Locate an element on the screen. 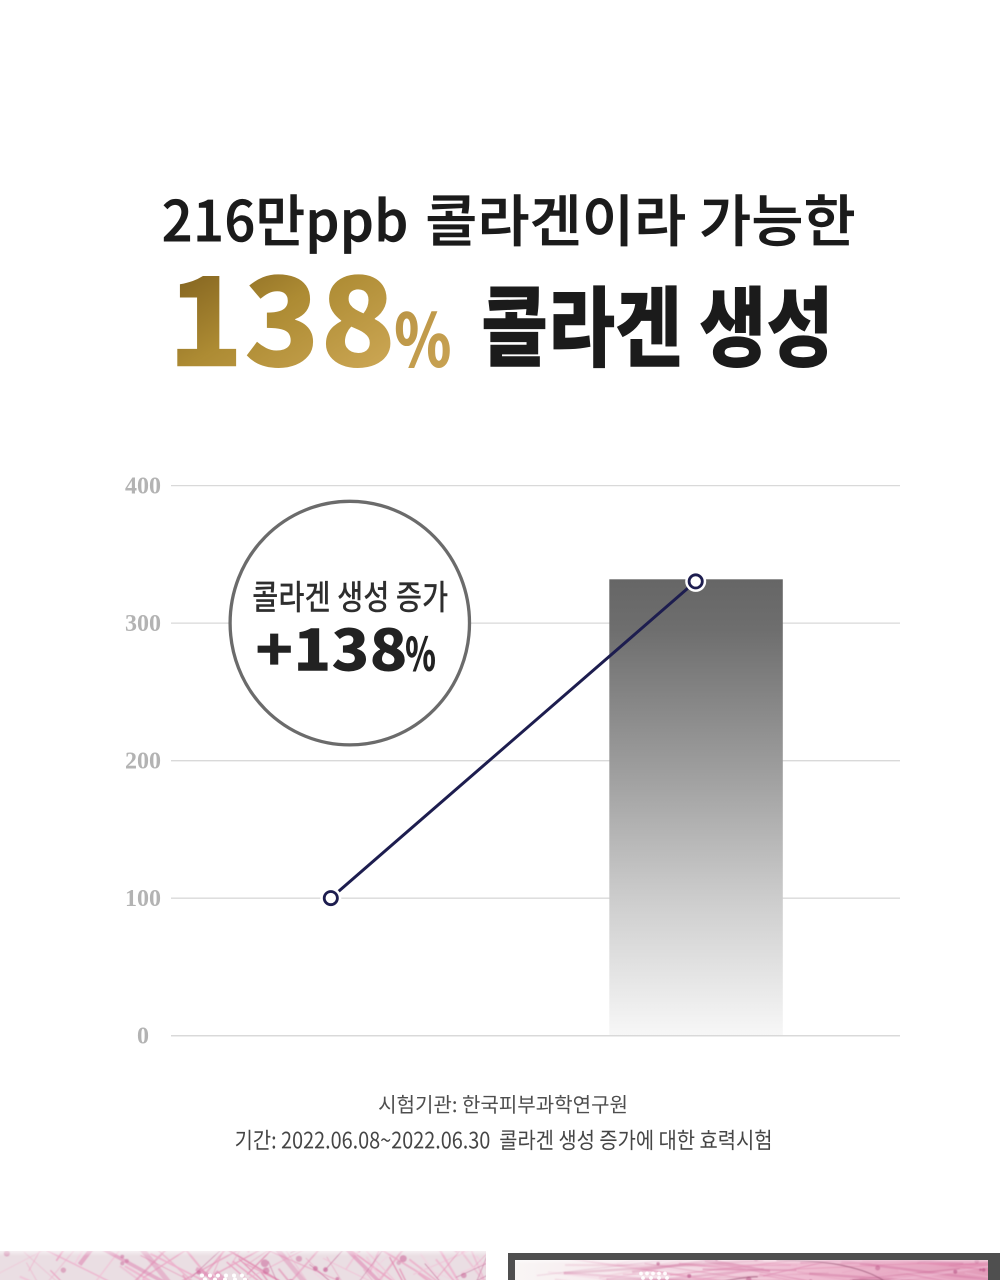 This screenshot has width=1000, height=1280. svg-text: 100 is located at coordinates (143, 899).